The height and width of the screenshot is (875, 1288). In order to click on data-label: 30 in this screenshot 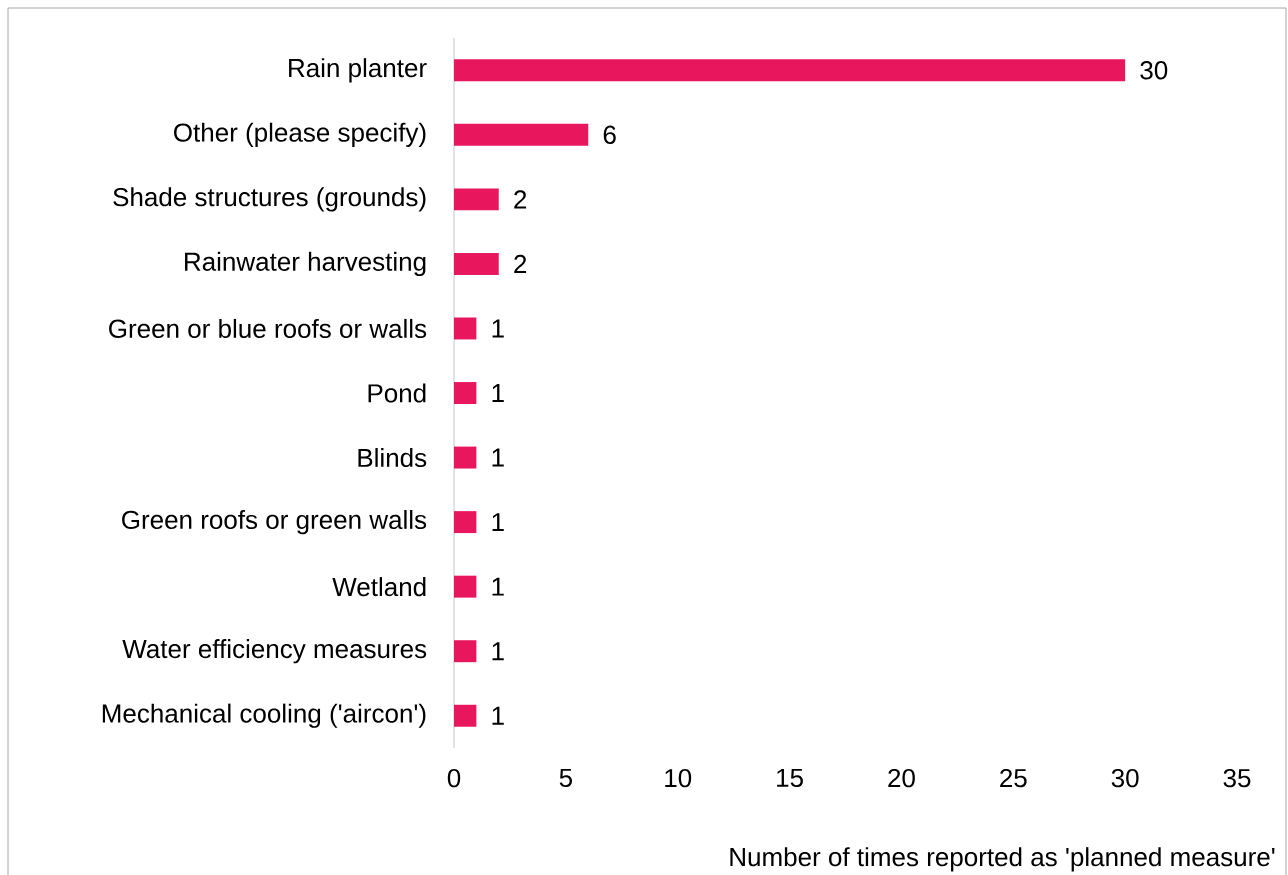, I will do `click(1154, 70)`.